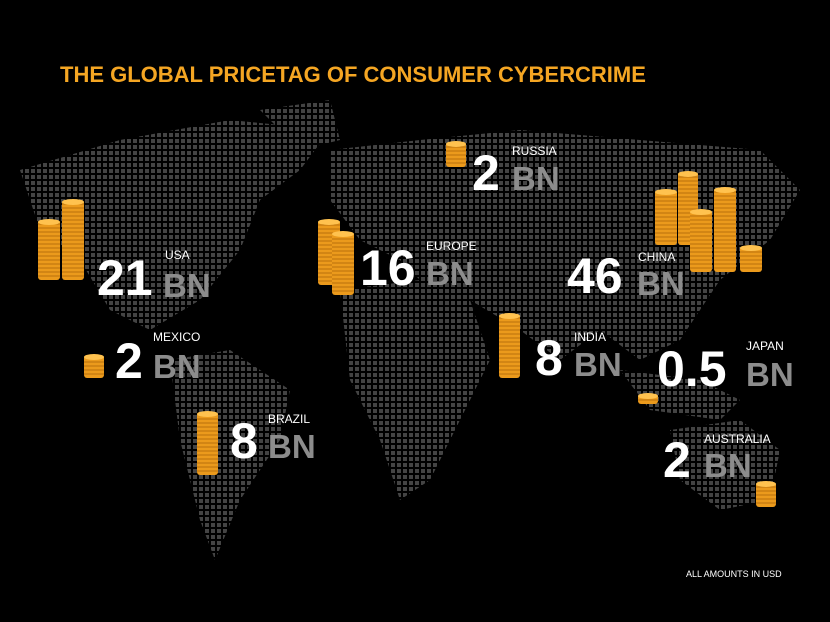 The image size is (830, 622). What do you see at coordinates (451, 246) in the screenshot?
I see `region-name: EUROPE` at bounding box center [451, 246].